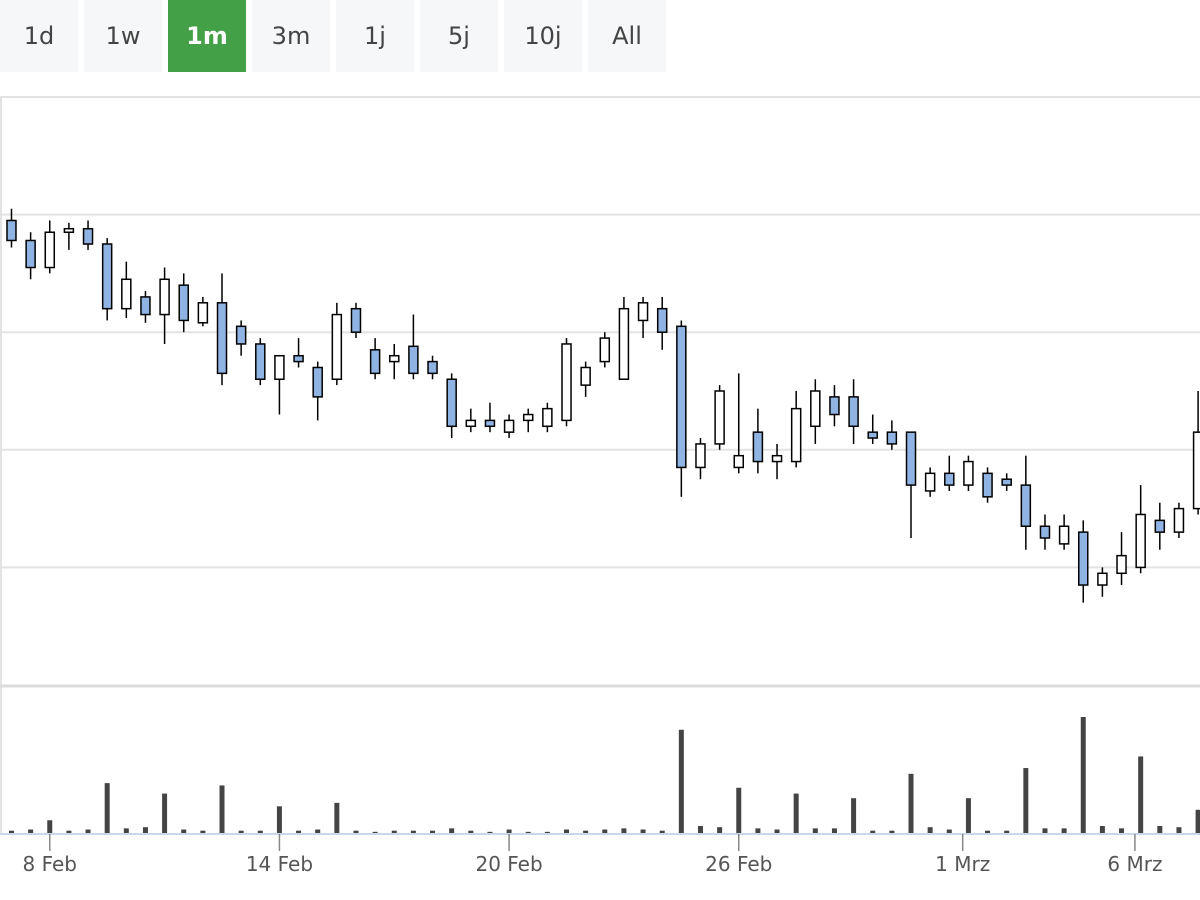 The height and width of the screenshot is (900, 1200). Describe the element at coordinates (39, 36) in the screenshot. I see `range-button: 1d` at that location.